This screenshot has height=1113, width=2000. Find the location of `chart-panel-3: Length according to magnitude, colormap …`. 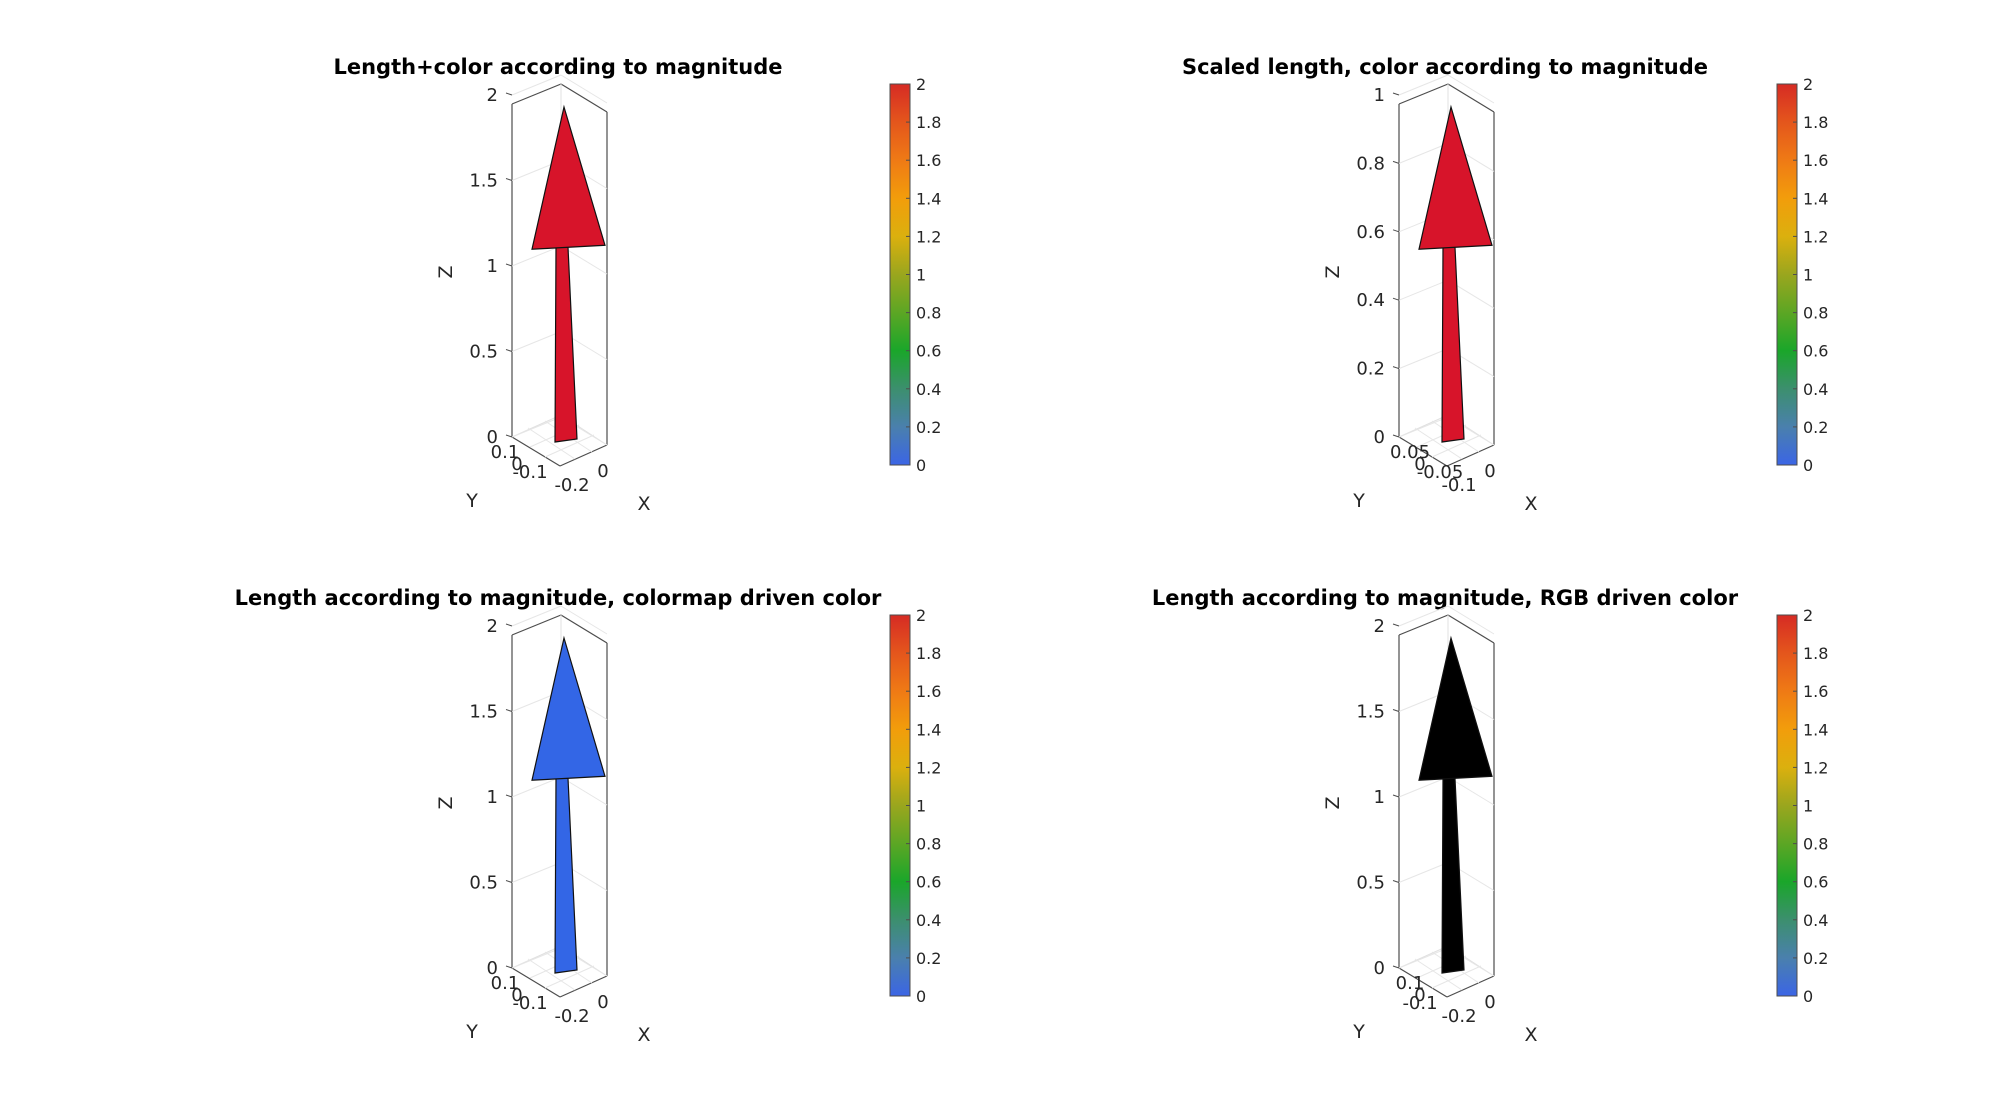

chart-panel-3: Length according to magnitude, colormap … is located at coordinates (588, 816).